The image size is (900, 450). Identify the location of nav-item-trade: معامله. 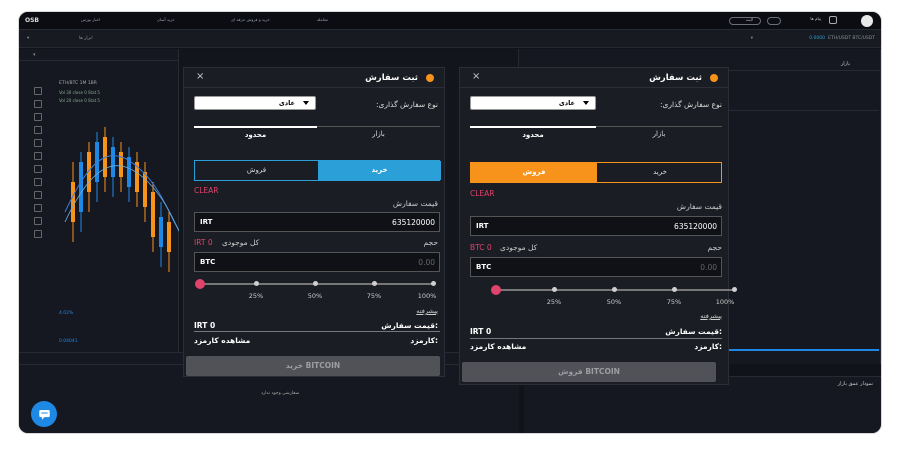
(322, 19).